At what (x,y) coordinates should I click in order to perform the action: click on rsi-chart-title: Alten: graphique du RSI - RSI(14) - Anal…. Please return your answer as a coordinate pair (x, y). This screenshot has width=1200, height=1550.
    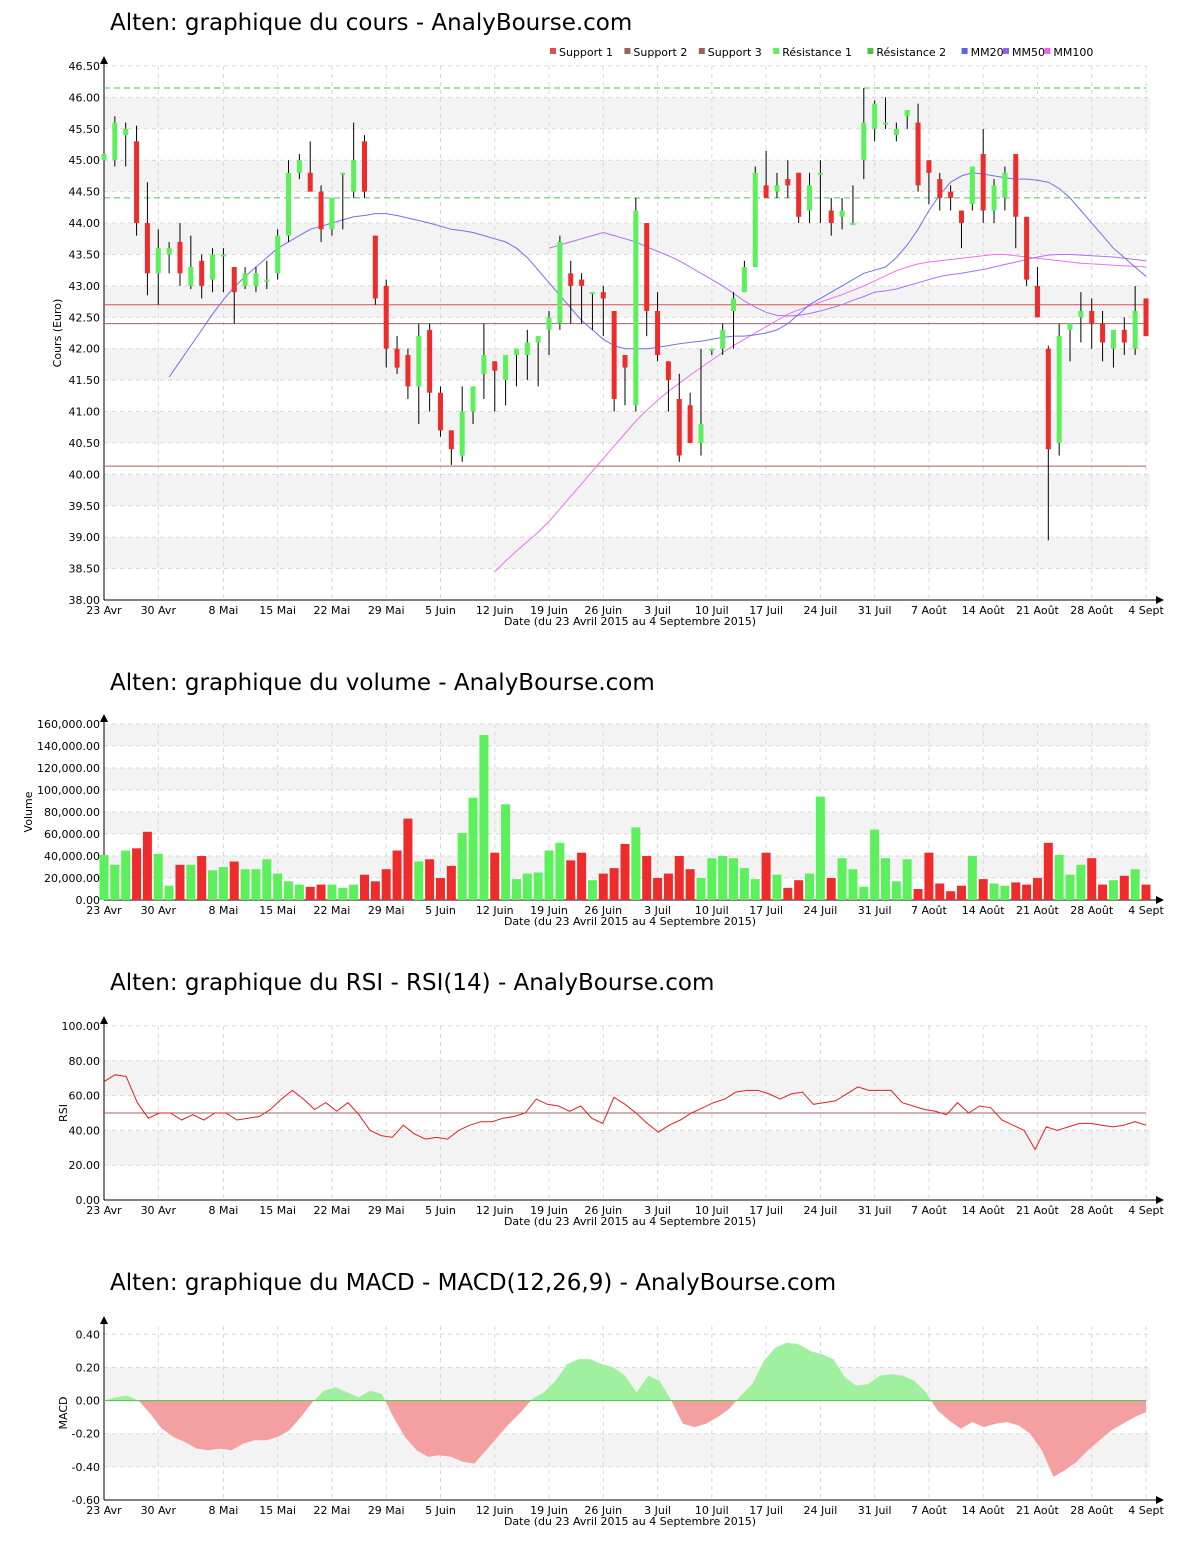
    Looking at the image, I should click on (412, 983).